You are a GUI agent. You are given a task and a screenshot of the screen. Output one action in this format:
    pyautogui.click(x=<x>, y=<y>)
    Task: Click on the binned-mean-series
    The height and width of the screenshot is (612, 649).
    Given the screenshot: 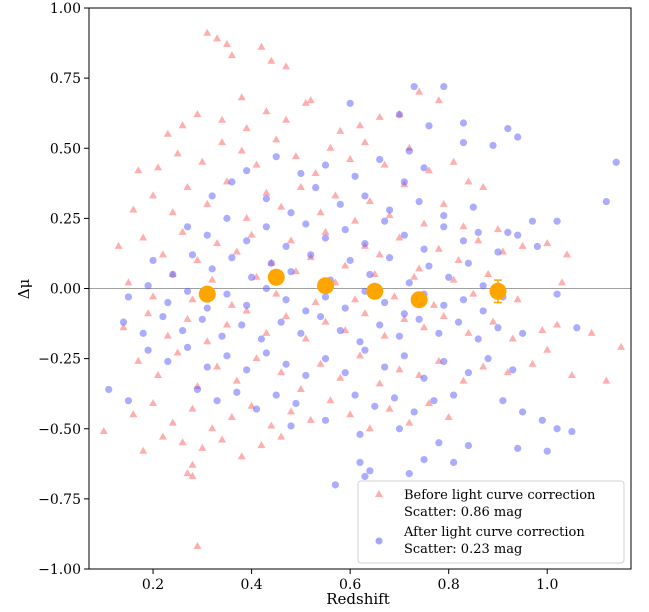 What is the action you would take?
    pyautogui.click(x=352, y=288)
    